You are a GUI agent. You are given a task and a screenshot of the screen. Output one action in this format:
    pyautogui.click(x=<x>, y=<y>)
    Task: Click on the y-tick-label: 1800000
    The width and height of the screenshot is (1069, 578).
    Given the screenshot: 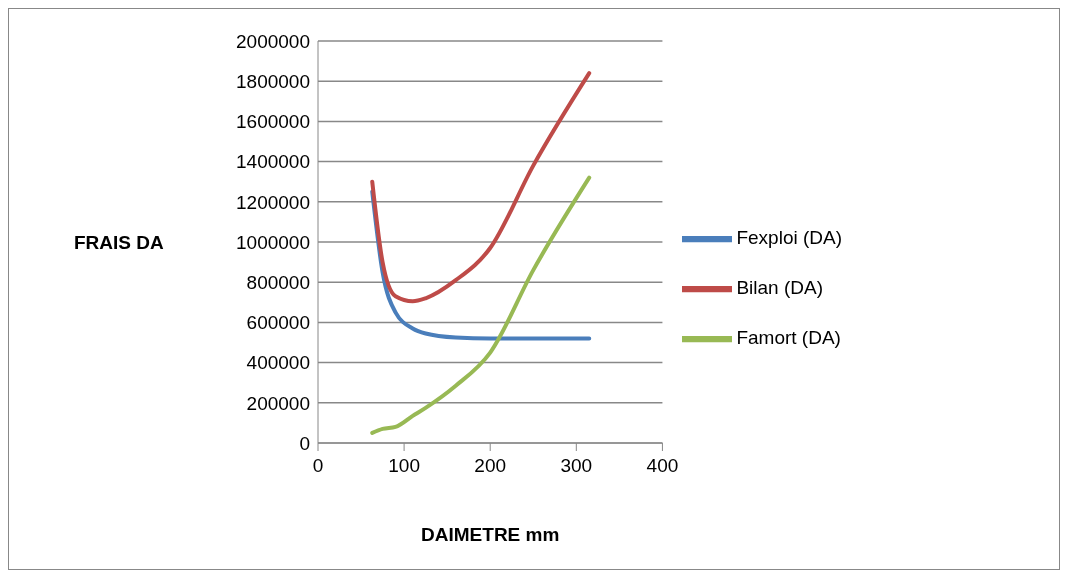 What is the action you would take?
    pyautogui.click(x=273, y=81)
    